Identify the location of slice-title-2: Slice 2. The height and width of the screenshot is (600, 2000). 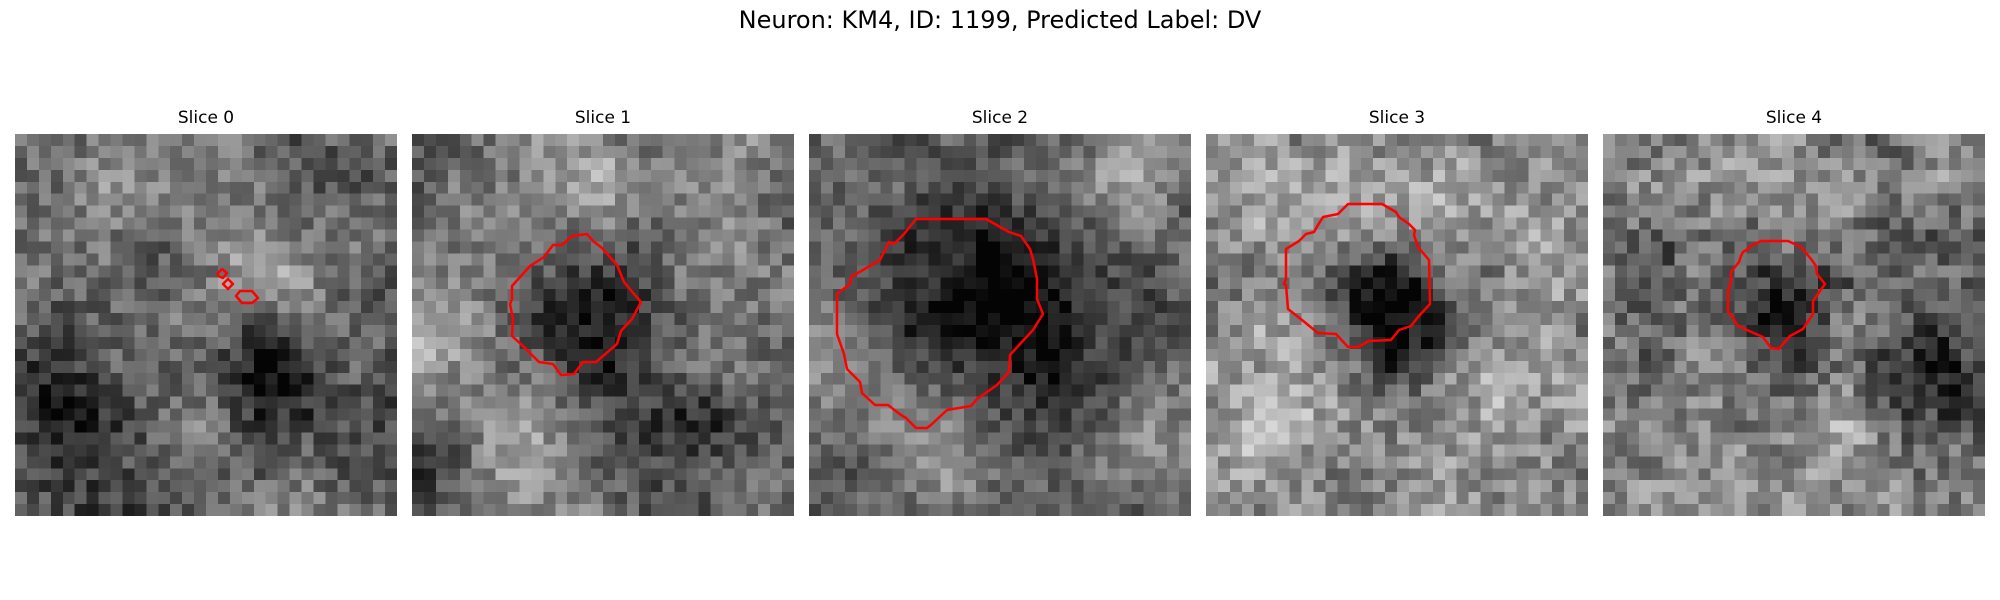
(1000, 118).